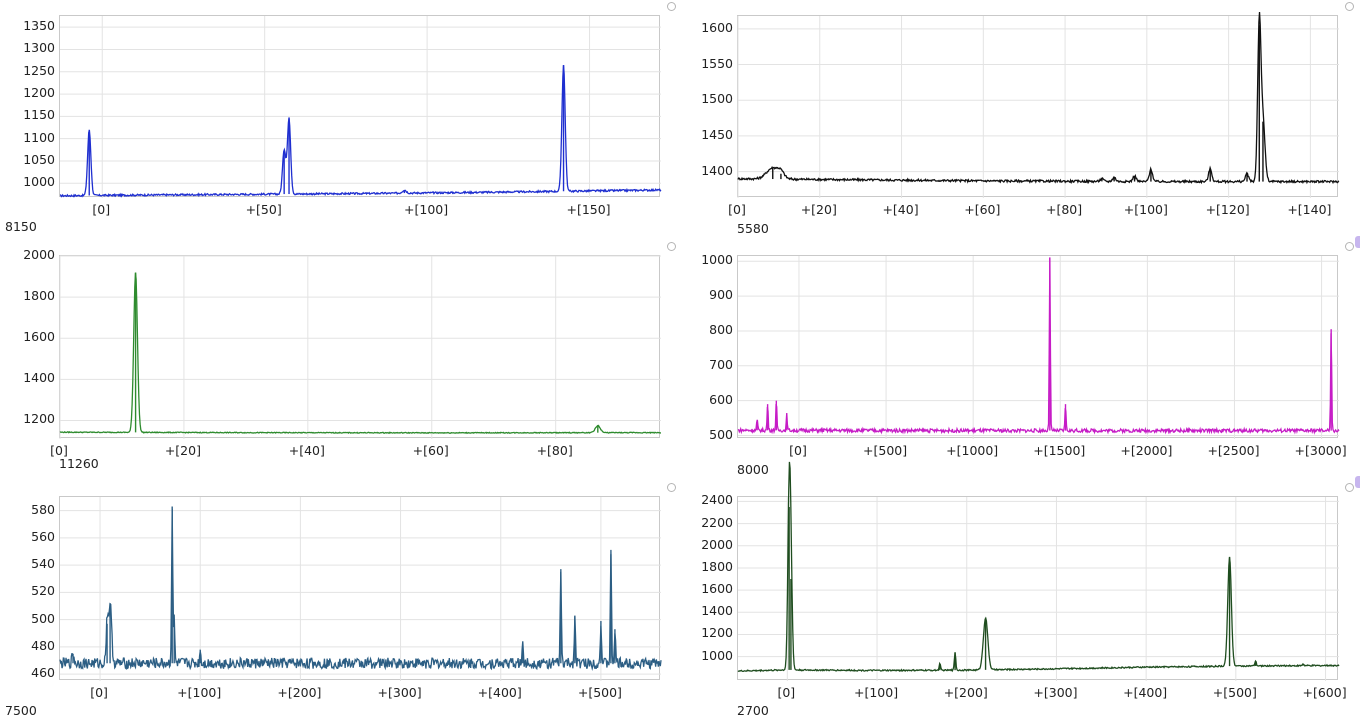  What do you see at coordinates (717, 500) in the screenshot?
I see `y-tick-label: 2400` at bounding box center [717, 500].